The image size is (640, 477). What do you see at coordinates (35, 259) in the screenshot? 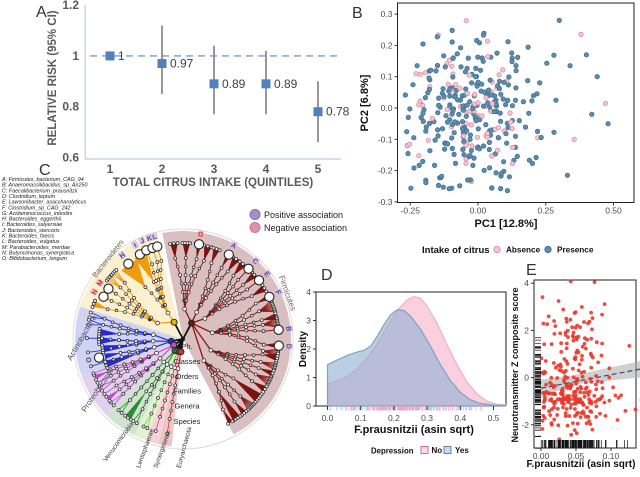
I see `svg-text: O: Bifidobacterium_longum` at bounding box center [35, 259].